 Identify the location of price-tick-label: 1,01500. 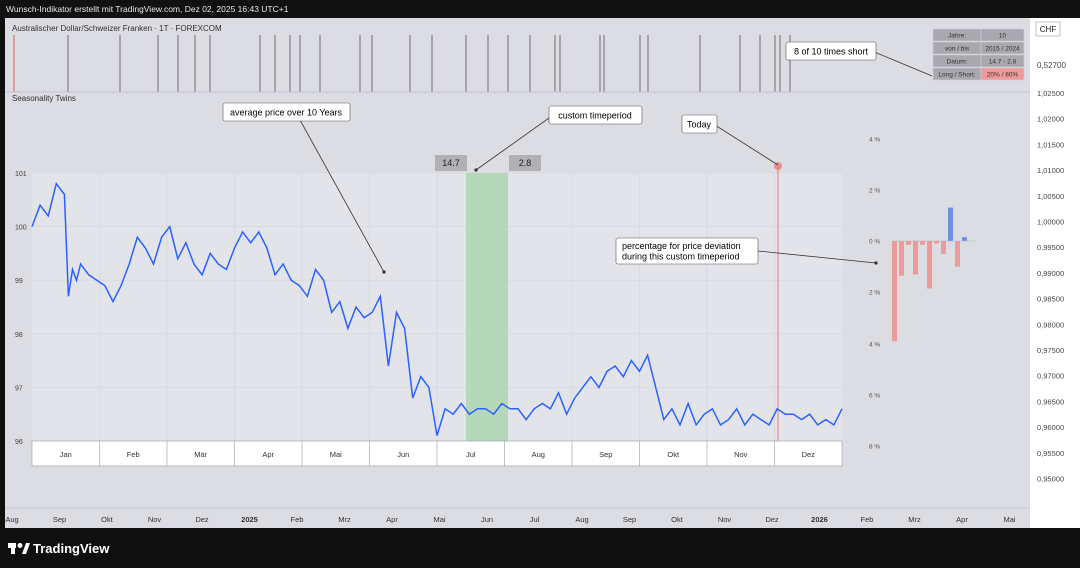
(1050, 144).